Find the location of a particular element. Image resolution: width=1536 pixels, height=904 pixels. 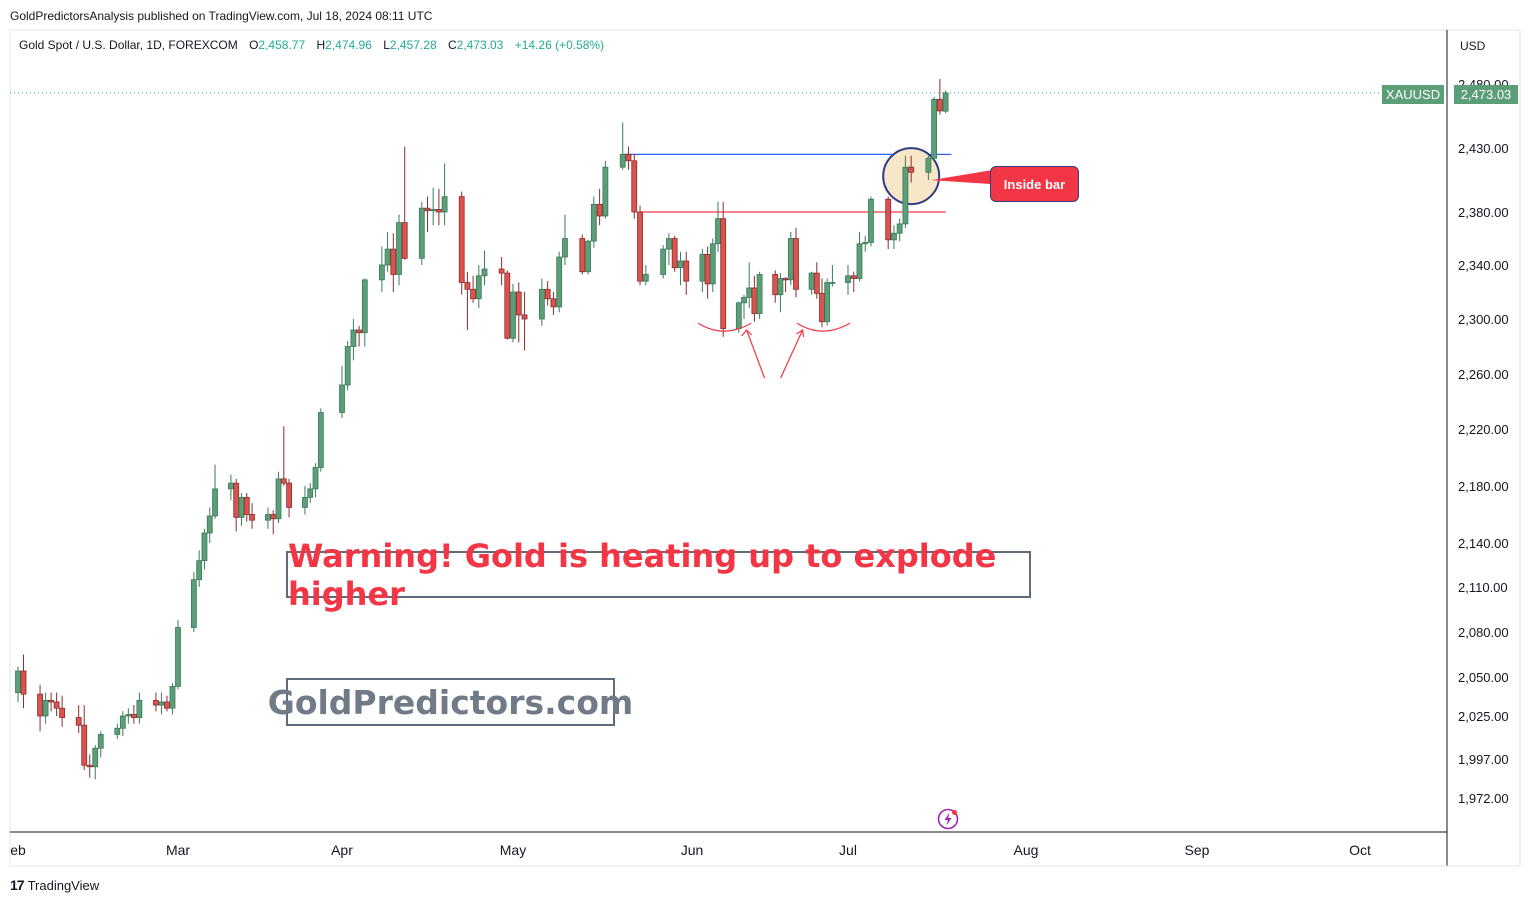

y-tick-label: 2,180.00 is located at coordinates (1483, 486).